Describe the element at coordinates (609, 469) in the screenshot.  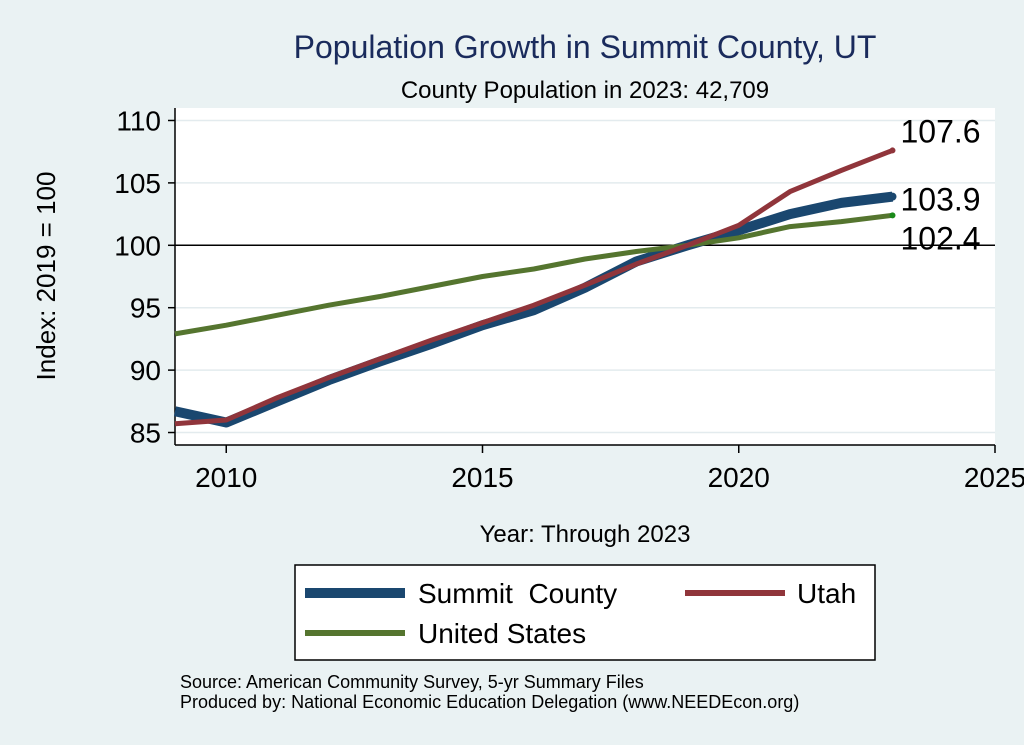
I see `x-axis-ticks: 2010 2015 2020 2025` at that location.